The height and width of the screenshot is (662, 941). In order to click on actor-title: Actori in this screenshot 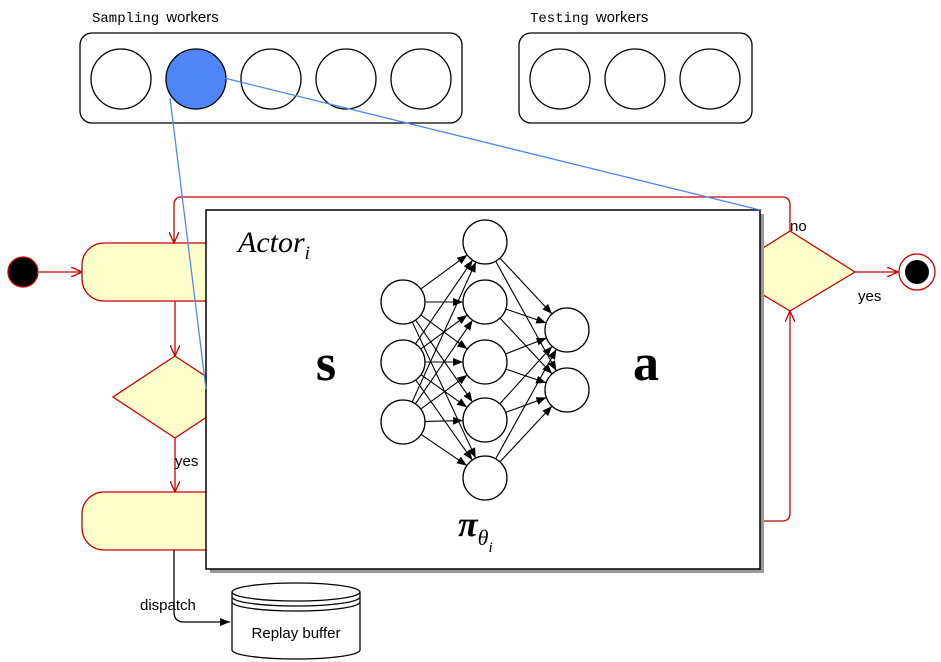, I will do `click(273, 245)`.